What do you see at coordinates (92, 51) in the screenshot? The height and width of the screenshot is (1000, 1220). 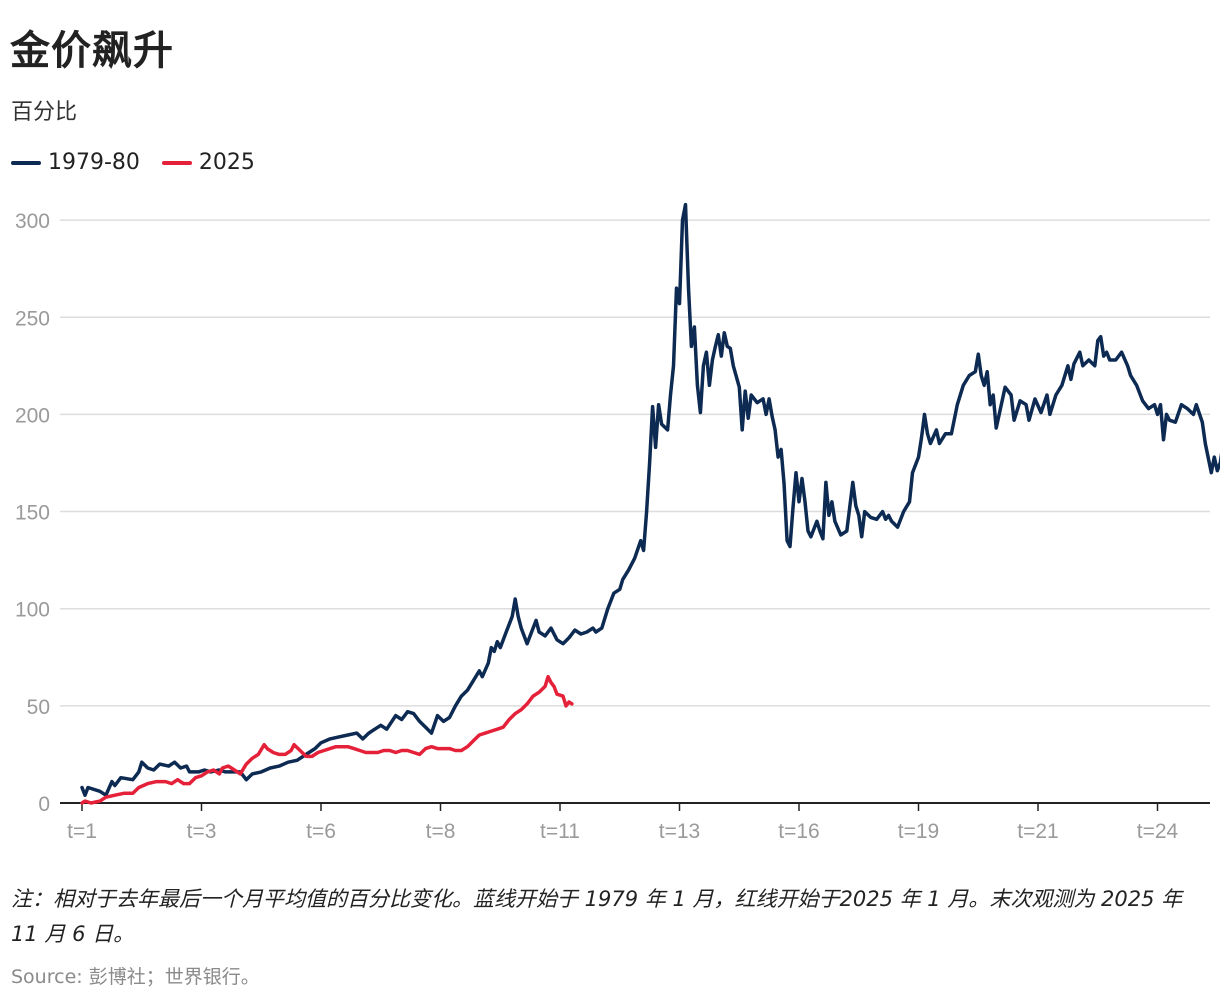 I see `chart-title: 金价飙升` at bounding box center [92, 51].